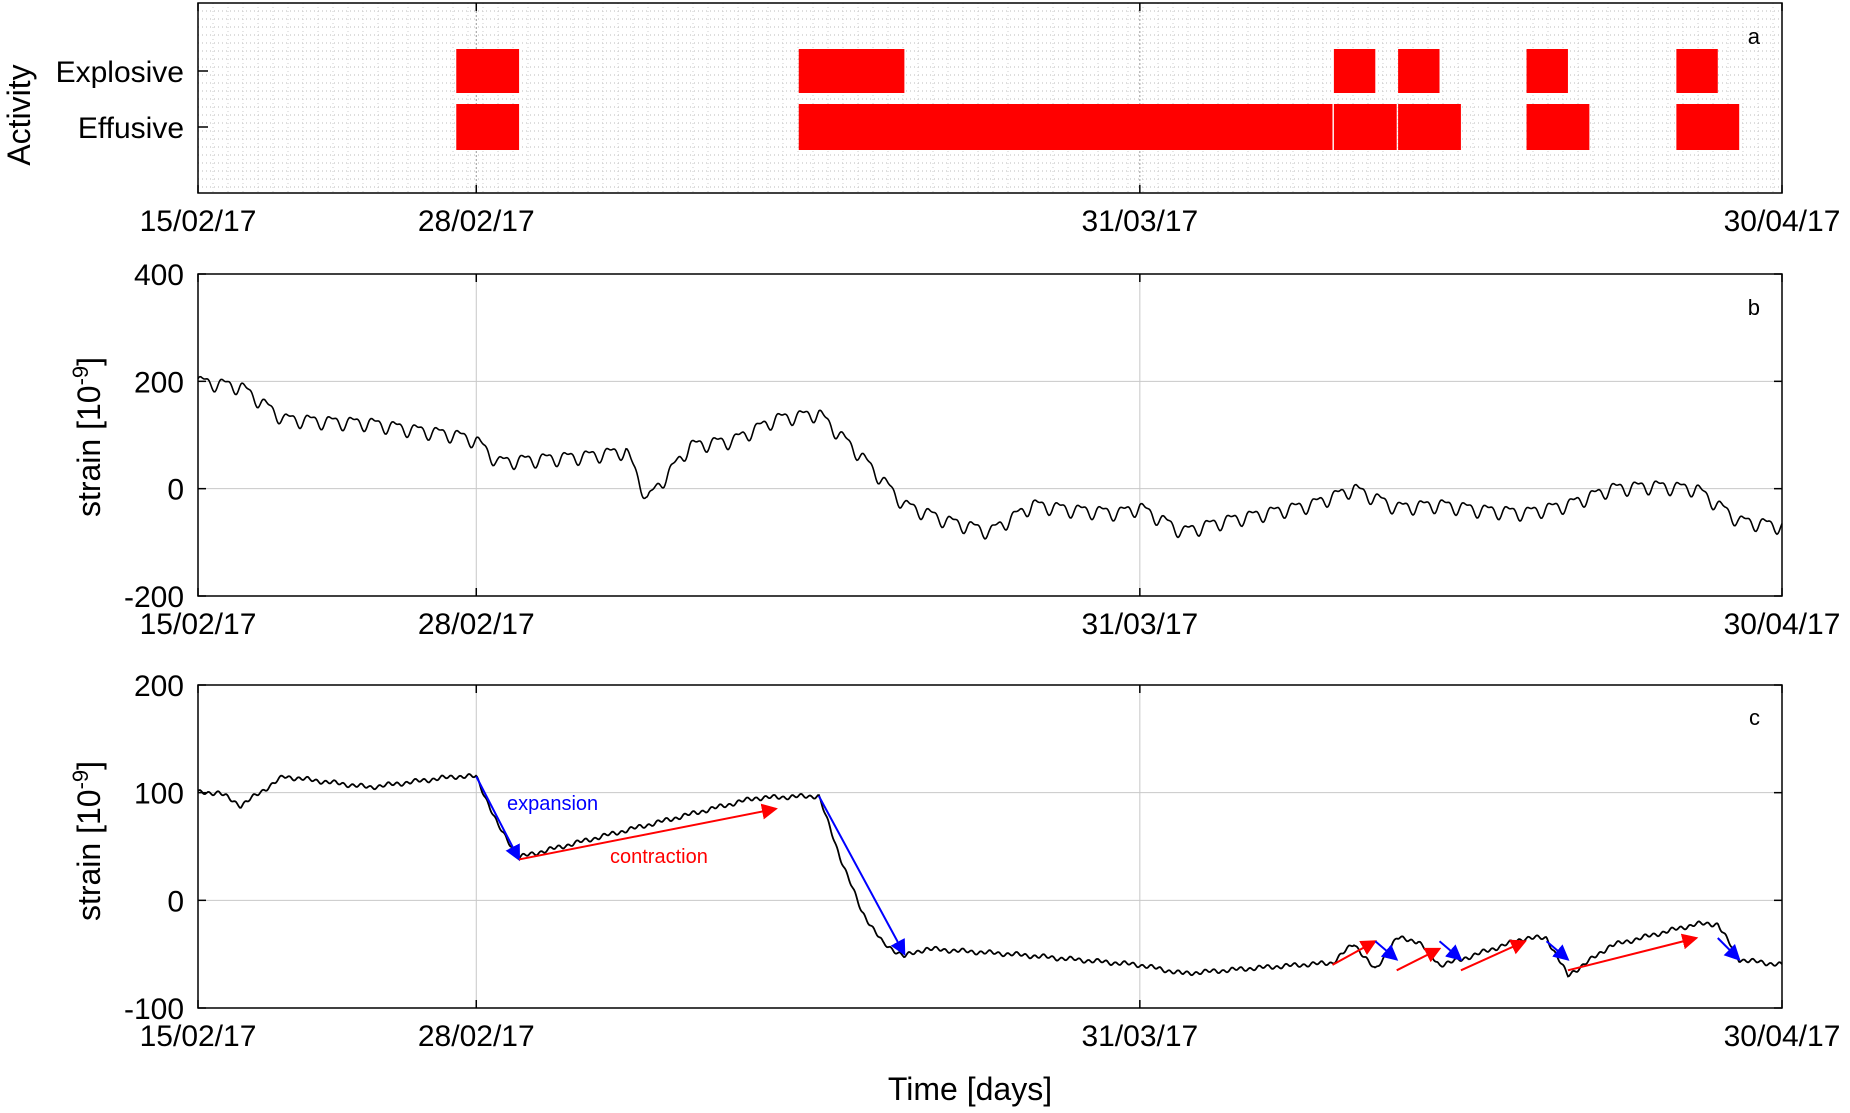  I want to click on y-tick-label: -200, so click(154, 597).